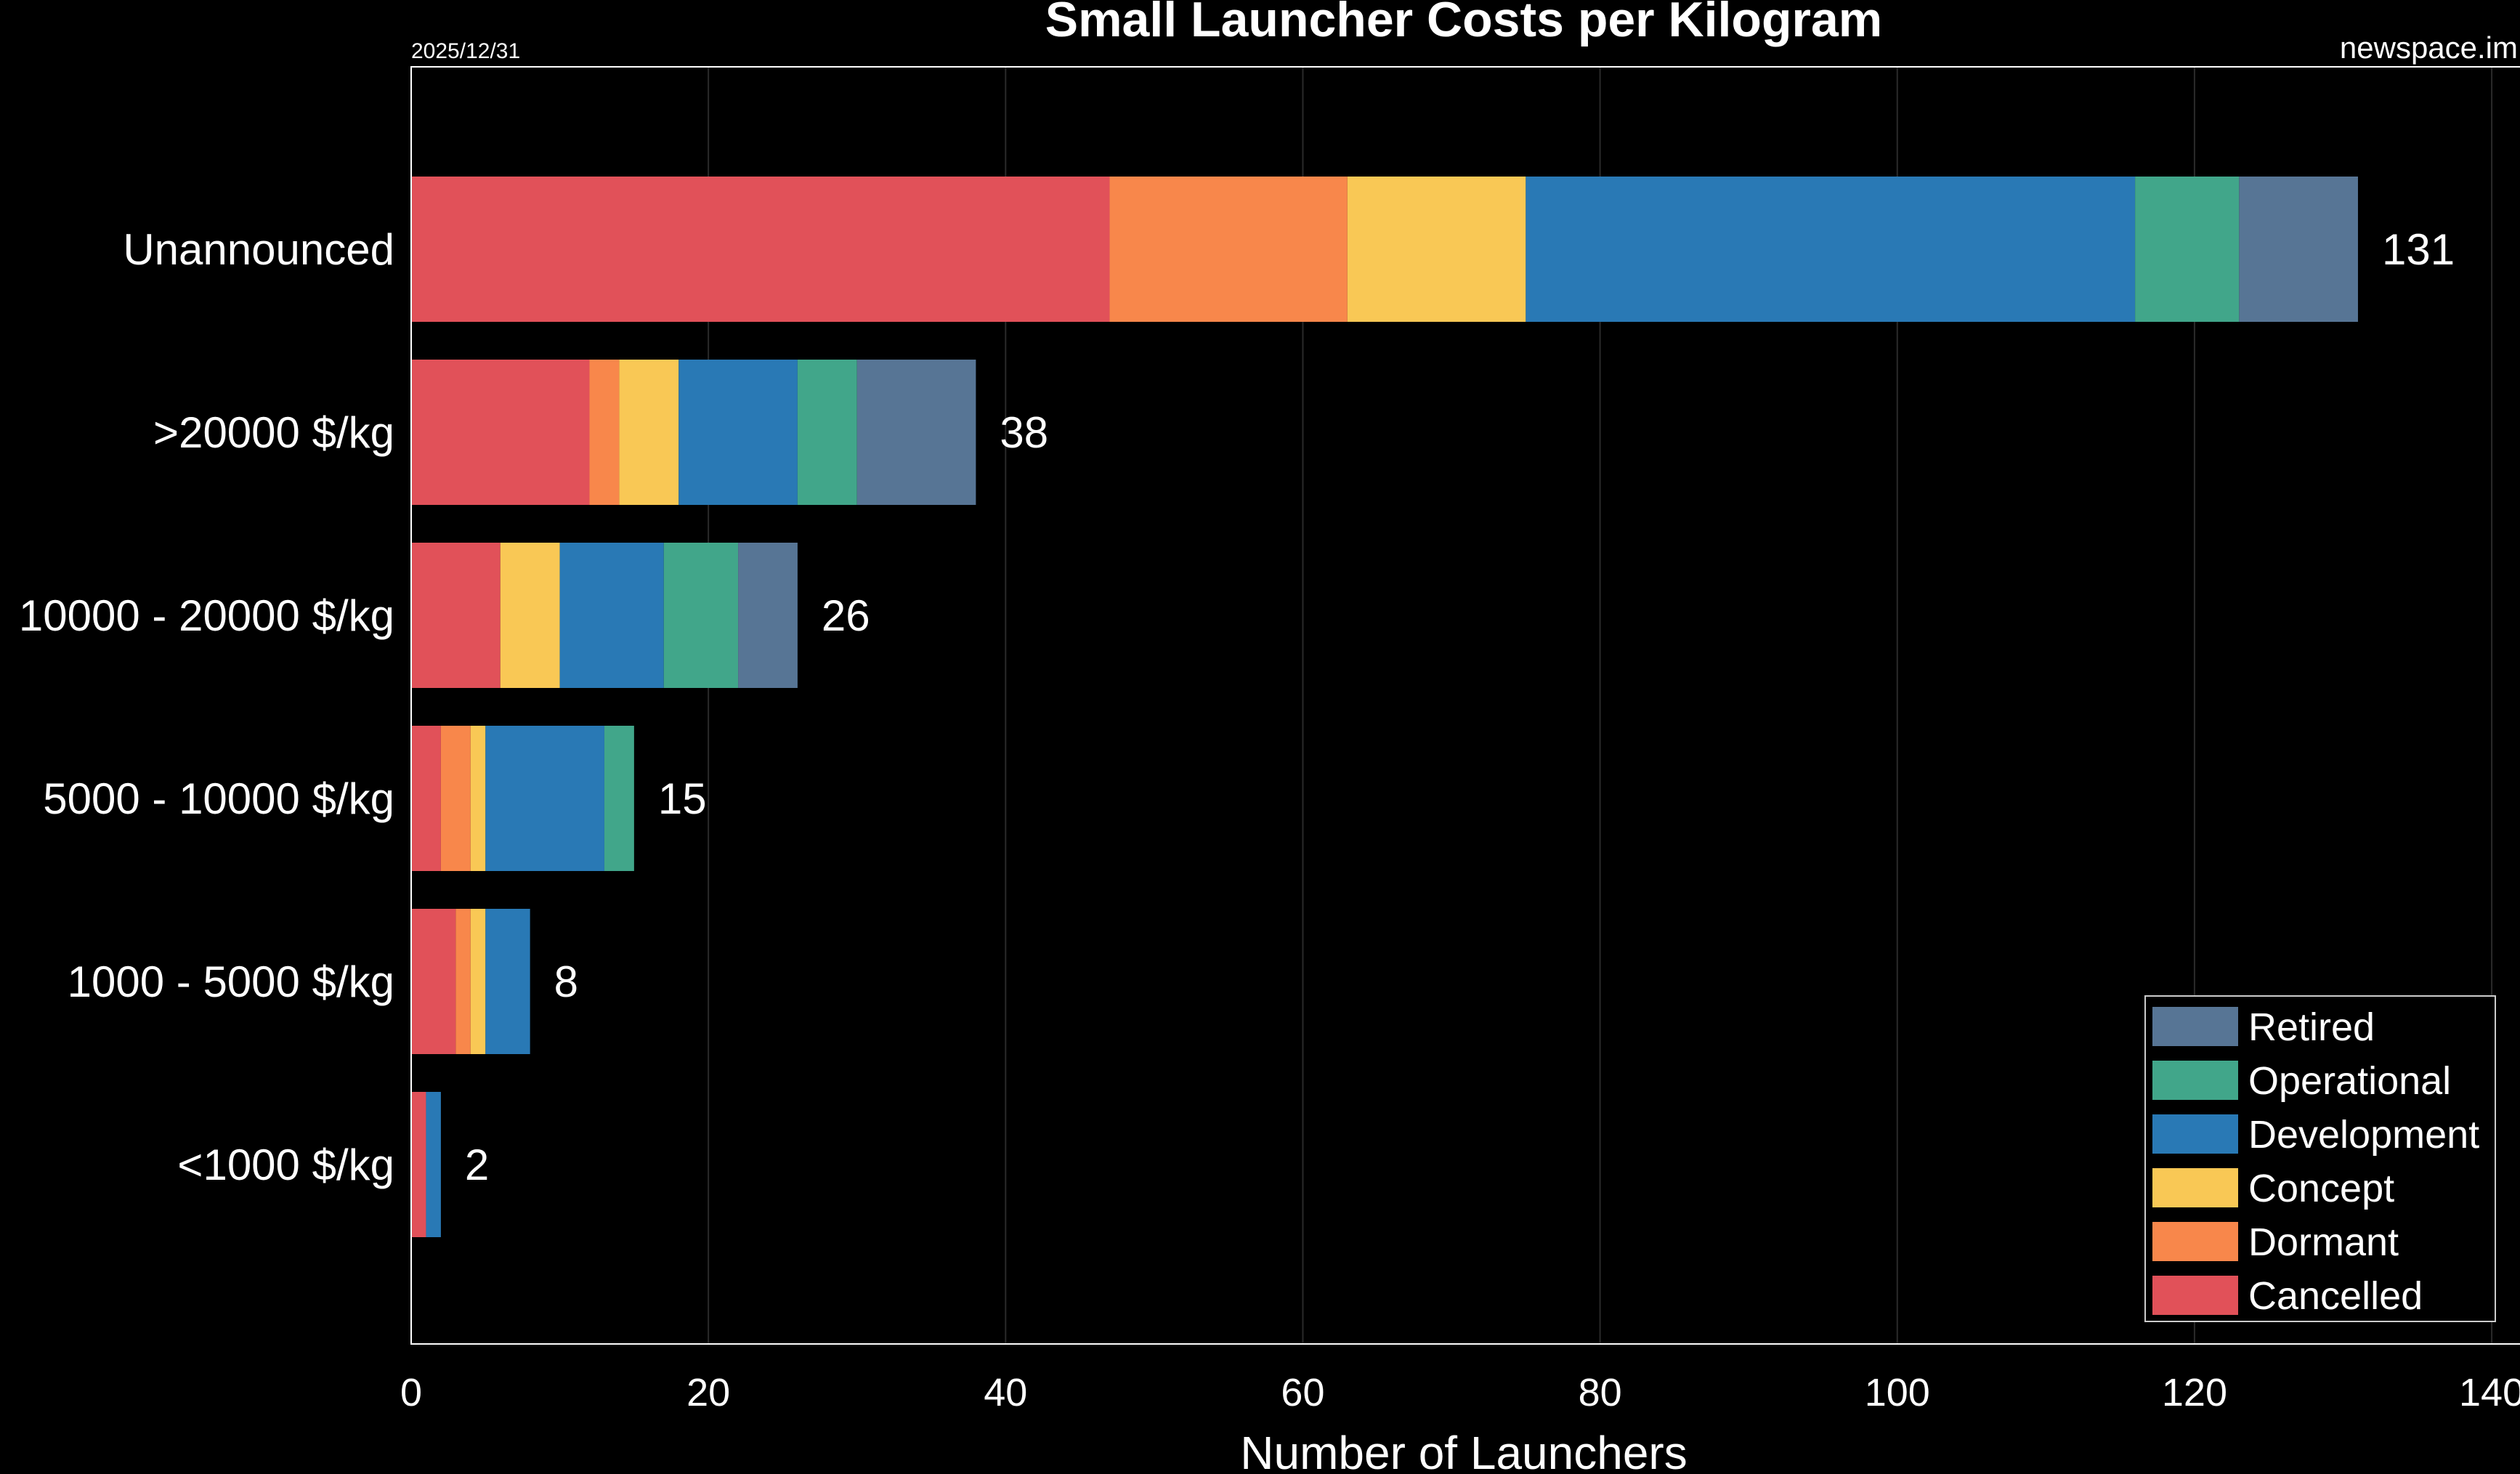 Image resolution: width=2520 pixels, height=1474 pixels. I want to click on legend-label: Concept, so click(2321, 1188).